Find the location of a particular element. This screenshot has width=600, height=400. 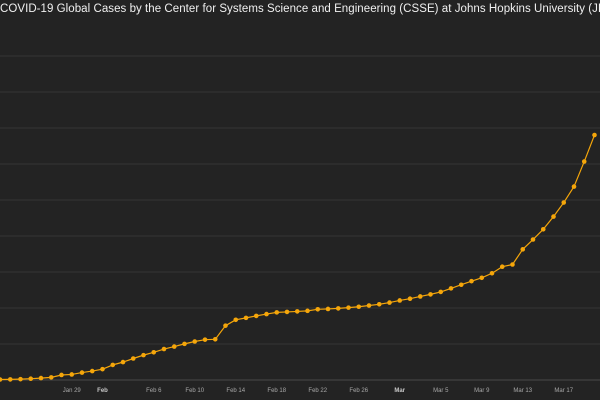

x-tick-label: Mar 9 is located at coordinates (482, 391).